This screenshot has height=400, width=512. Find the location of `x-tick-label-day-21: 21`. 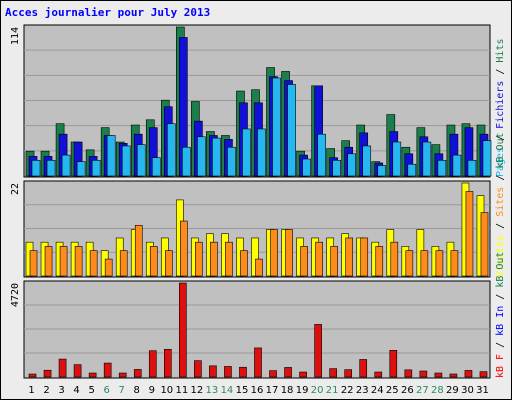

x-tick-label-day-21: 21 is located at coordinates (332, 390).